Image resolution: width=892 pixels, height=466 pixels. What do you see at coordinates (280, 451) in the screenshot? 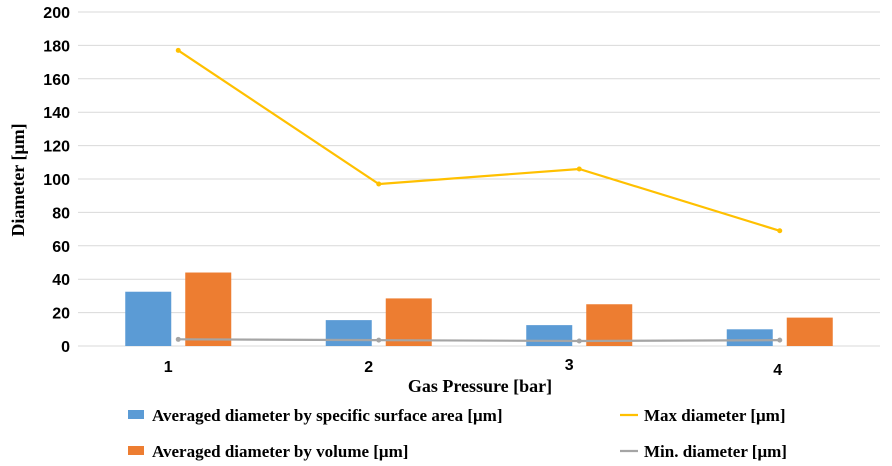
I see `legend-label: Averaged diameter by volume [μm]` at bounding box center [280, 451].